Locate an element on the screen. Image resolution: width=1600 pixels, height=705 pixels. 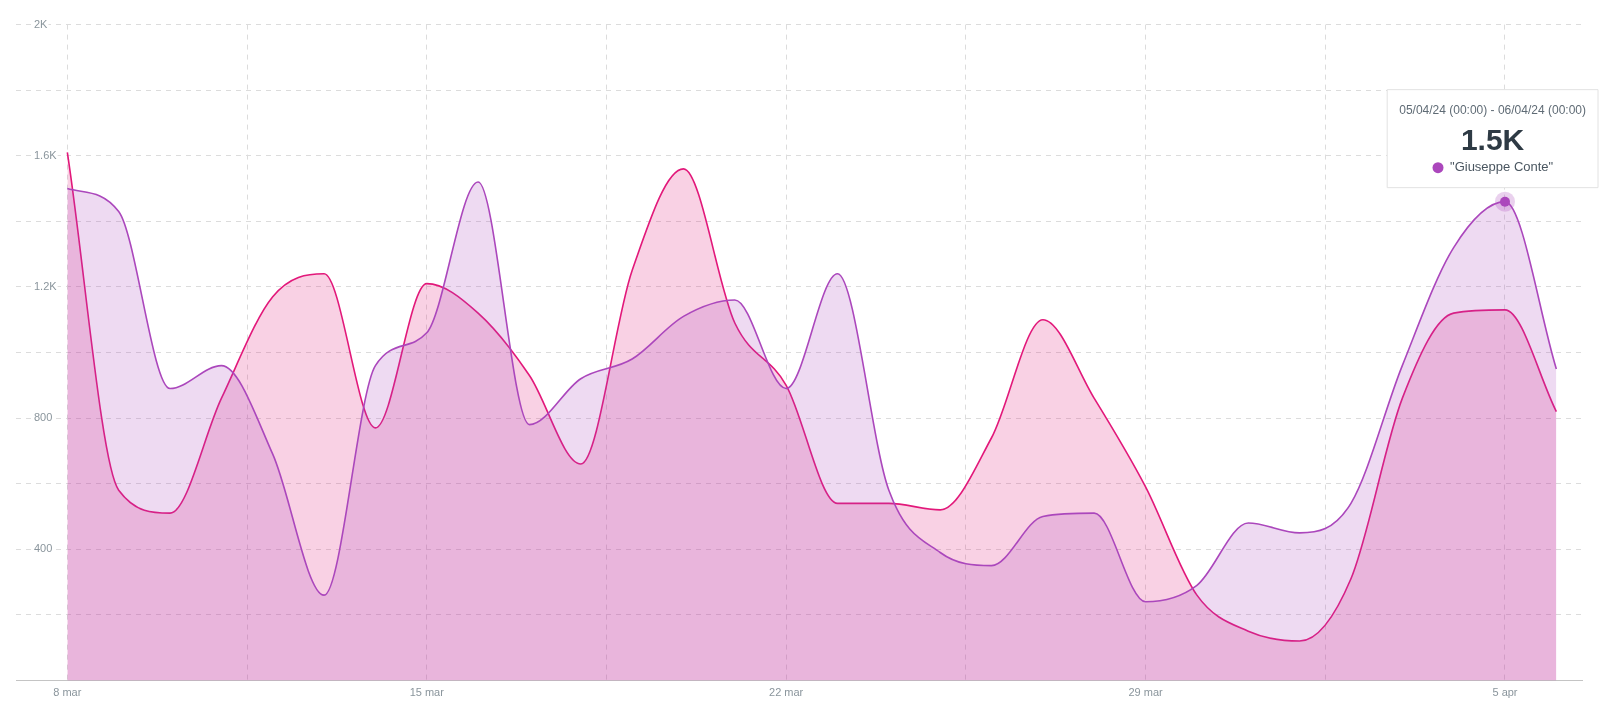
y-tick-label: 400 is located at coordinates (43, 548).